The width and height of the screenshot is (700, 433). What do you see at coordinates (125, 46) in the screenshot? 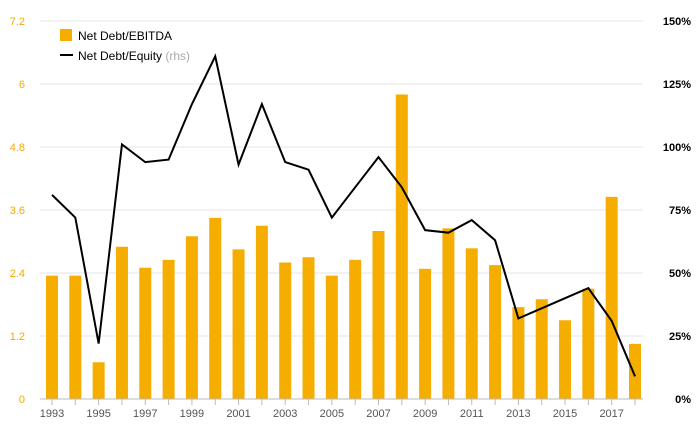
I see `legend: Net Debt/EBITDA Net Debt/Equity (rhs)` at bounding box center [125, 46].